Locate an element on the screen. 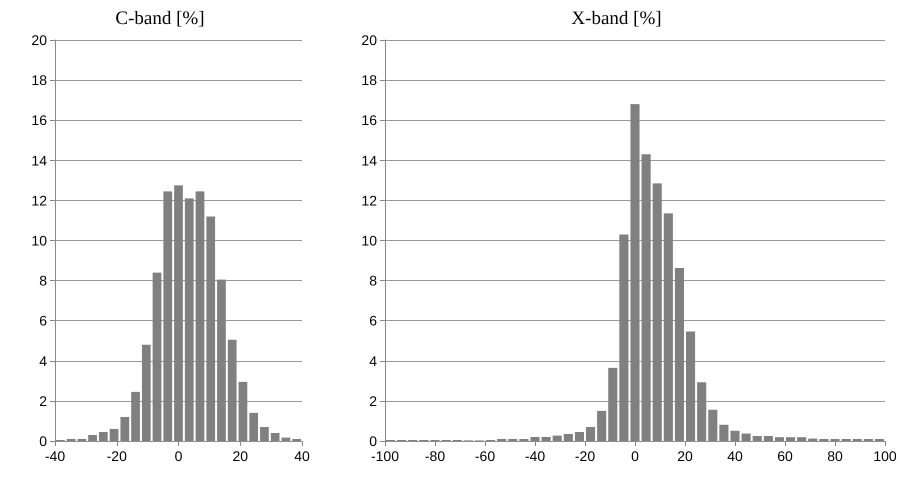 The width and height of the screenshot is (903, 477). x-tick-label: 60 is located at coordinates (785, 456).